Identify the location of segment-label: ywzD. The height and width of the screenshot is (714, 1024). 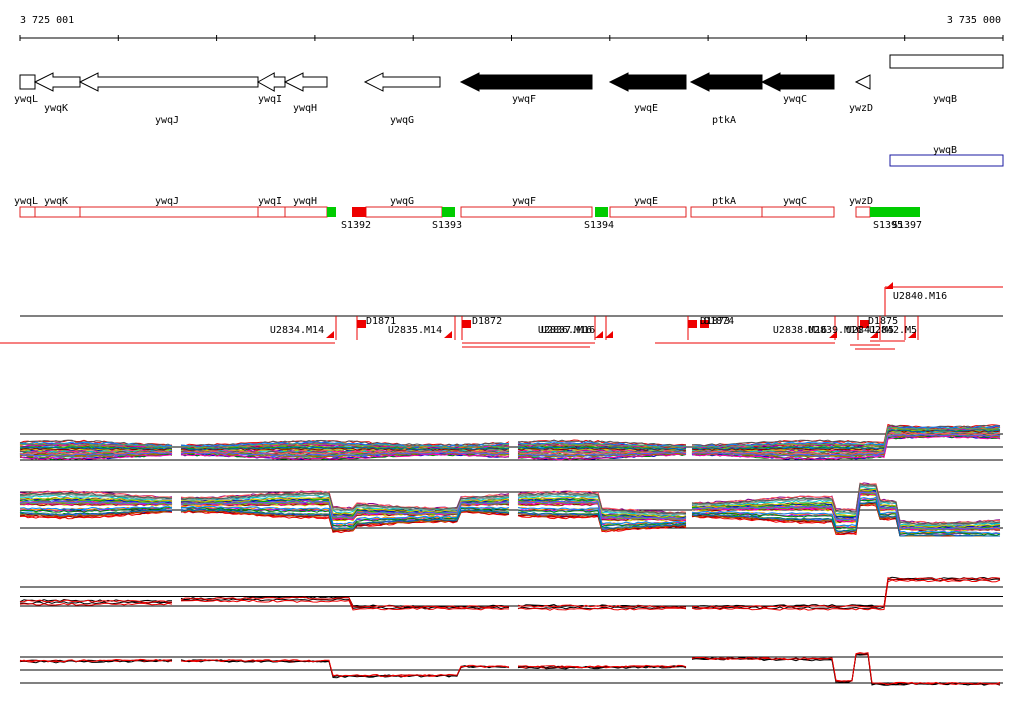
(861, 201).